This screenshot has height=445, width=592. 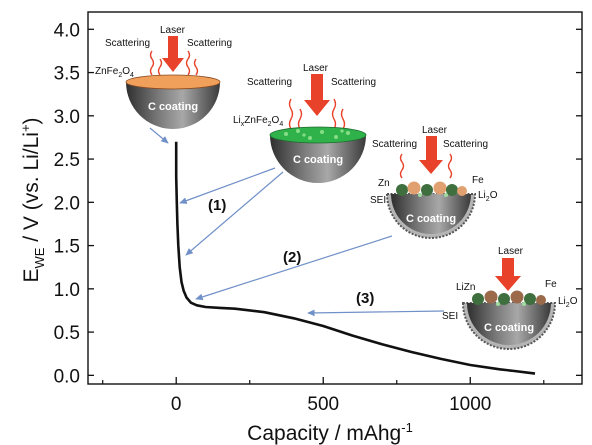 What do you see at coordinates (509, 328) in the screenshot?
I see `coating-label-4: C coating` at bounding box center [509, 328].